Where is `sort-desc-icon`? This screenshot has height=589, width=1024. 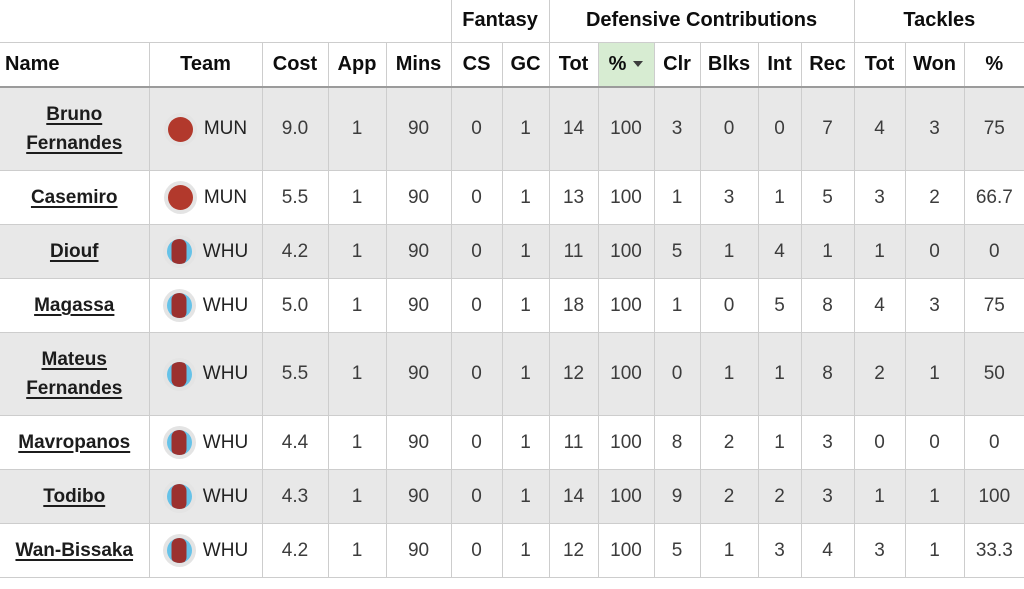 sort-desc-icon is located at coordinates (638, 64).